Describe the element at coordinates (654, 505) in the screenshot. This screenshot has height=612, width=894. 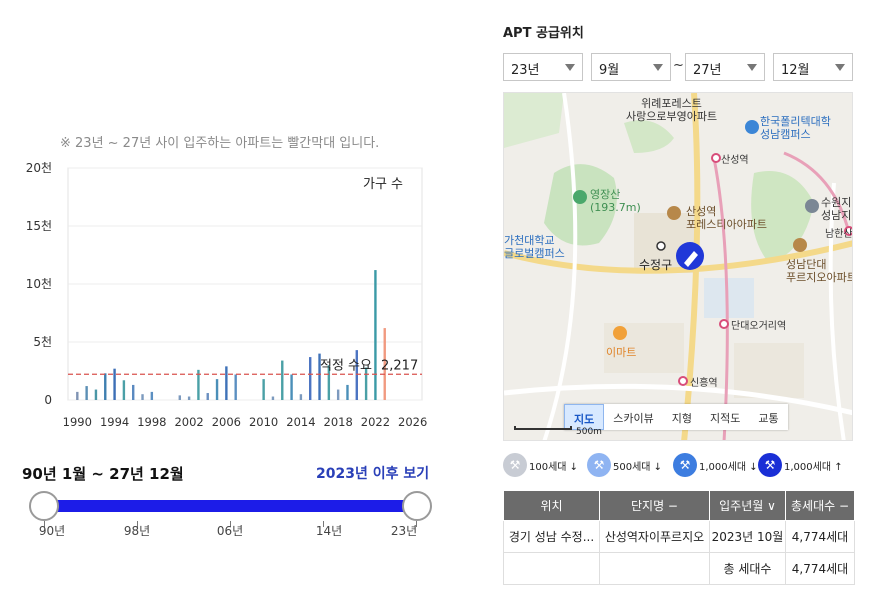
I see `col-header-complex: 단지명 −` at that location.